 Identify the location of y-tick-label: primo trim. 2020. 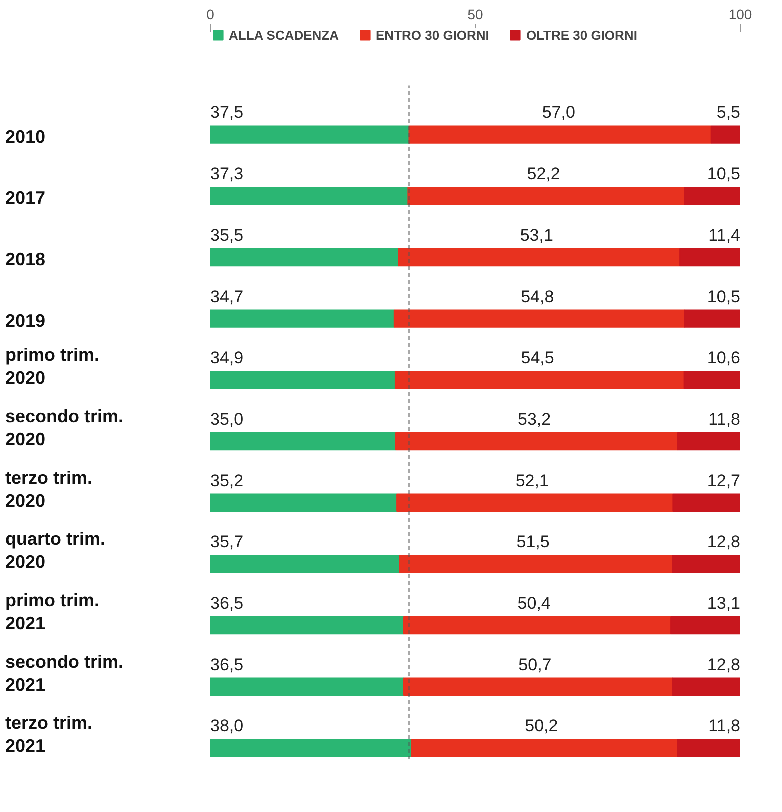
(53, 366).